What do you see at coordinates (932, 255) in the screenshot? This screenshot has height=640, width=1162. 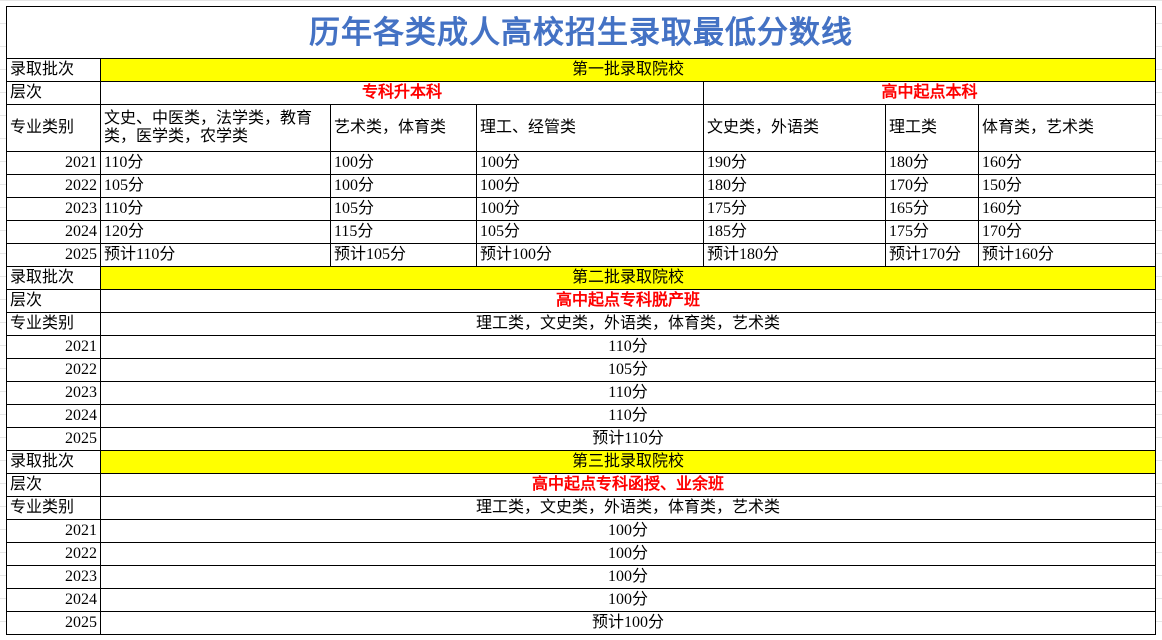 I see `score-cell: 预计170分` at bounding box center [932, 255].